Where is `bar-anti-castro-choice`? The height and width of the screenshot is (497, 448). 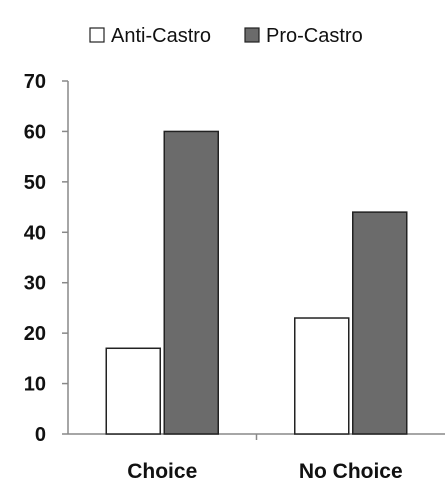 bar-anti-castro-choice is located at coordinates (133, 391).